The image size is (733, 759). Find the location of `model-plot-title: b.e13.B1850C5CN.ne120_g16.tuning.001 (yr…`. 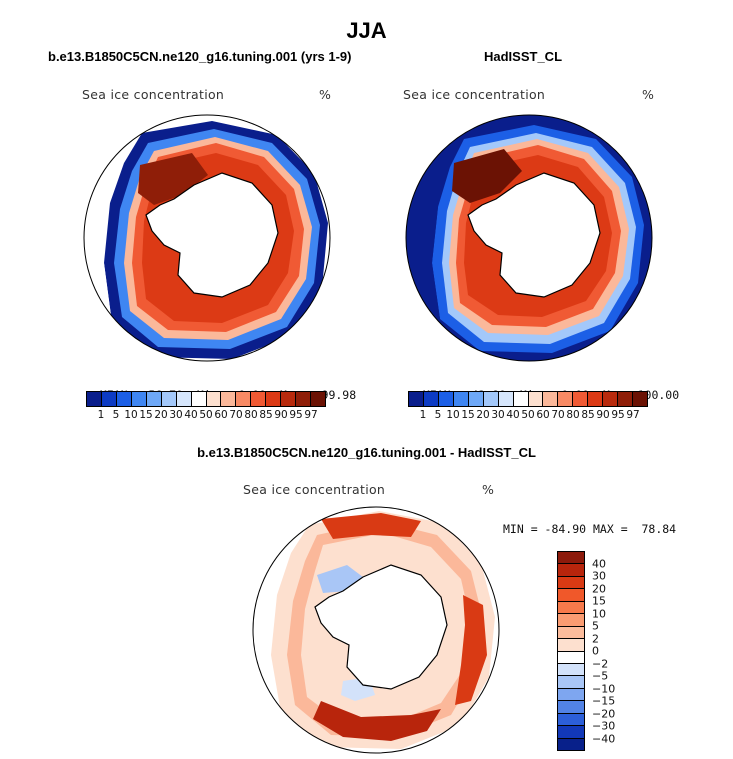

model-plot-title: b.e13.B1850C5CN.ne120_g16.tuning.001 (yr… is located at coordinates (200, 56).